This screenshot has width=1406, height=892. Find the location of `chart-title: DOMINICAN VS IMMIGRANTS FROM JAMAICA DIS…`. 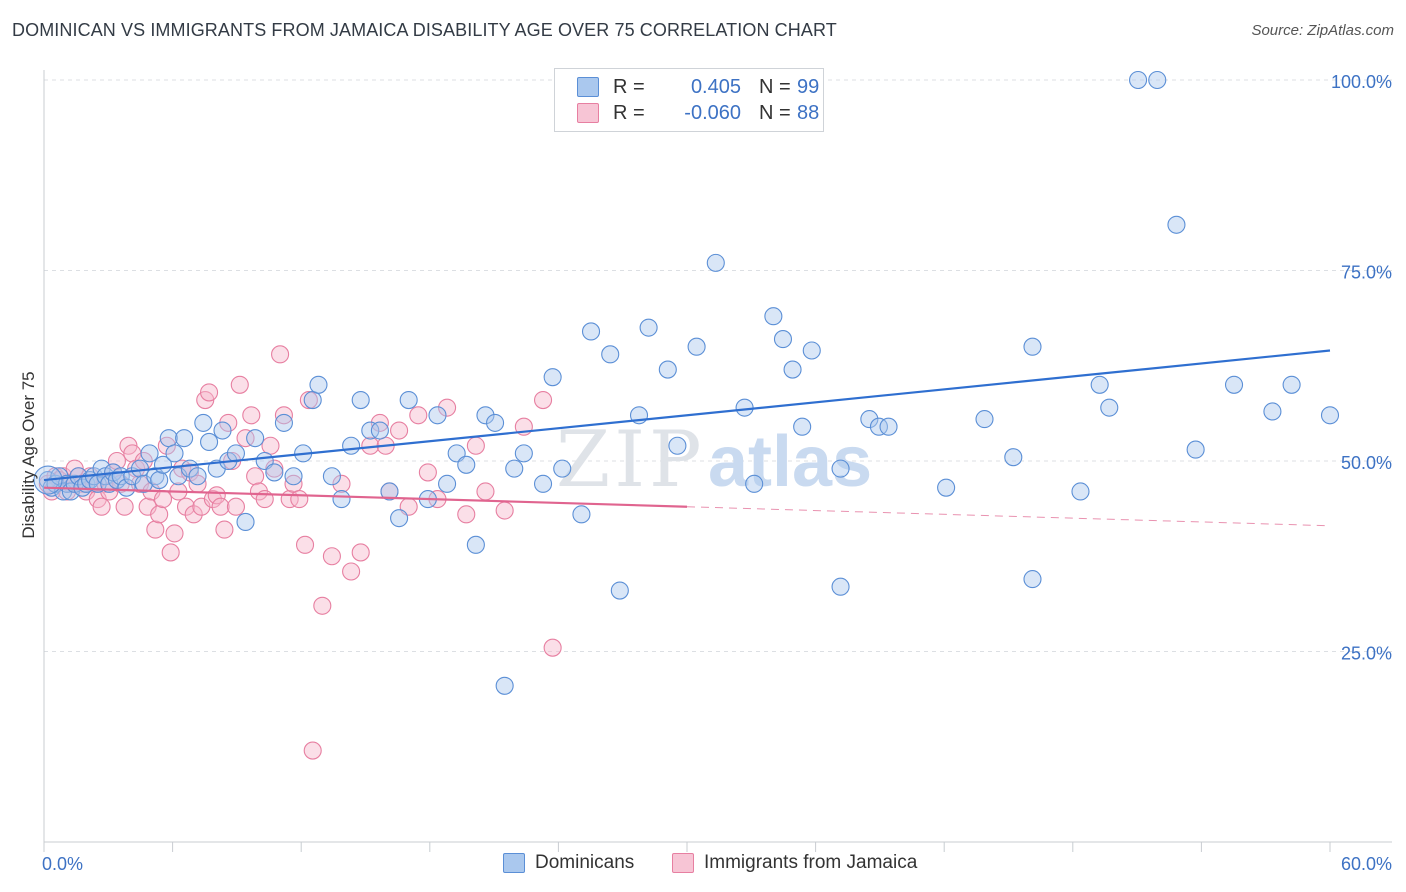

chart-title: DOMINICAN VS IMMIGRANTS FROM JAMAICA DIS… is located at coordinates (424, 30).